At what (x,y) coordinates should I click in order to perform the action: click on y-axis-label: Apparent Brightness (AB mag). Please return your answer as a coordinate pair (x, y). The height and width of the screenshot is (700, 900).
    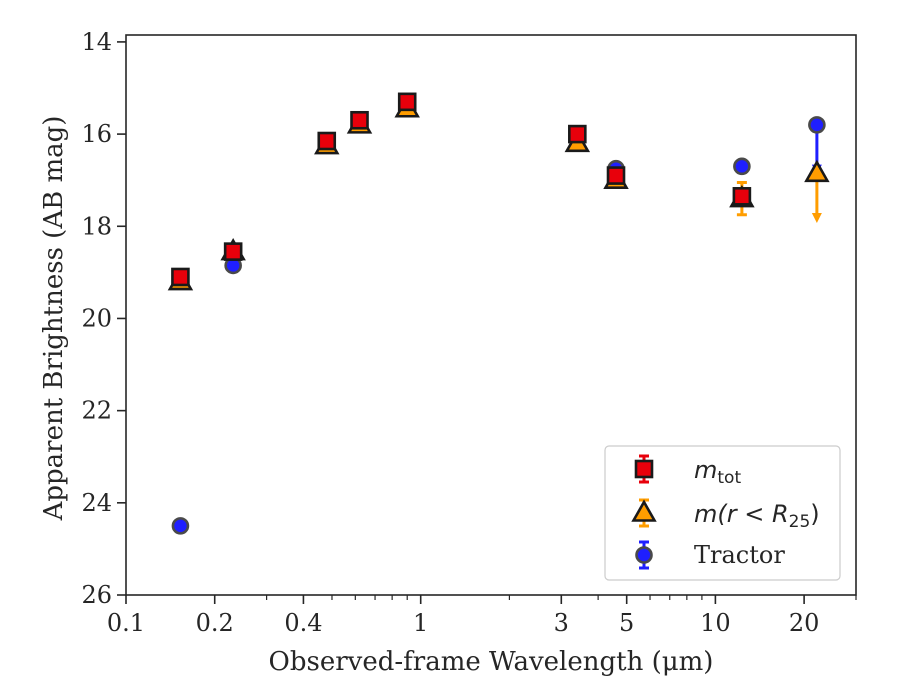
    Looking at the image, I should click on (54, 319).